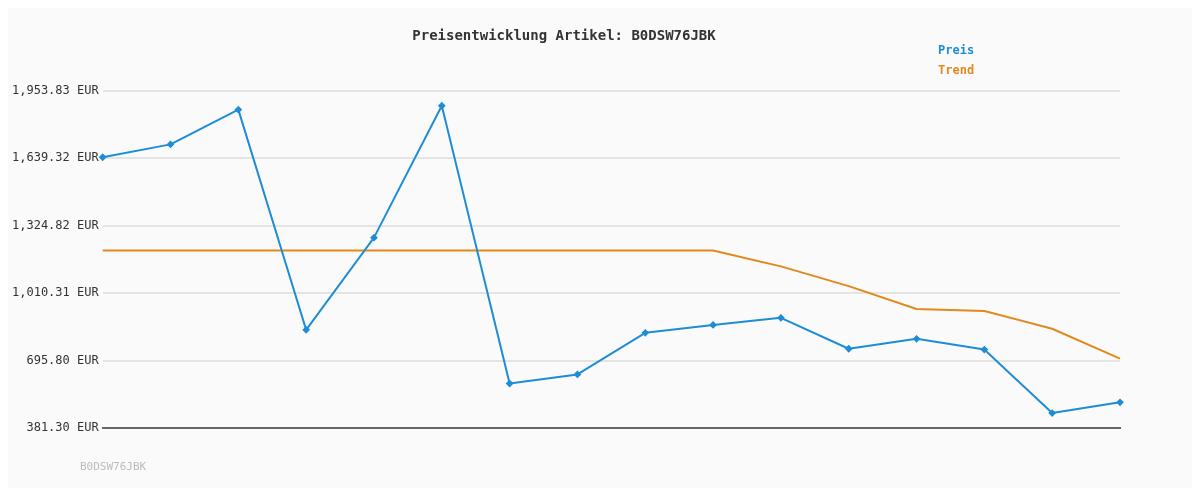  I want to click on y-tick-label: 1,639.32 EUR, so click(55, 157).